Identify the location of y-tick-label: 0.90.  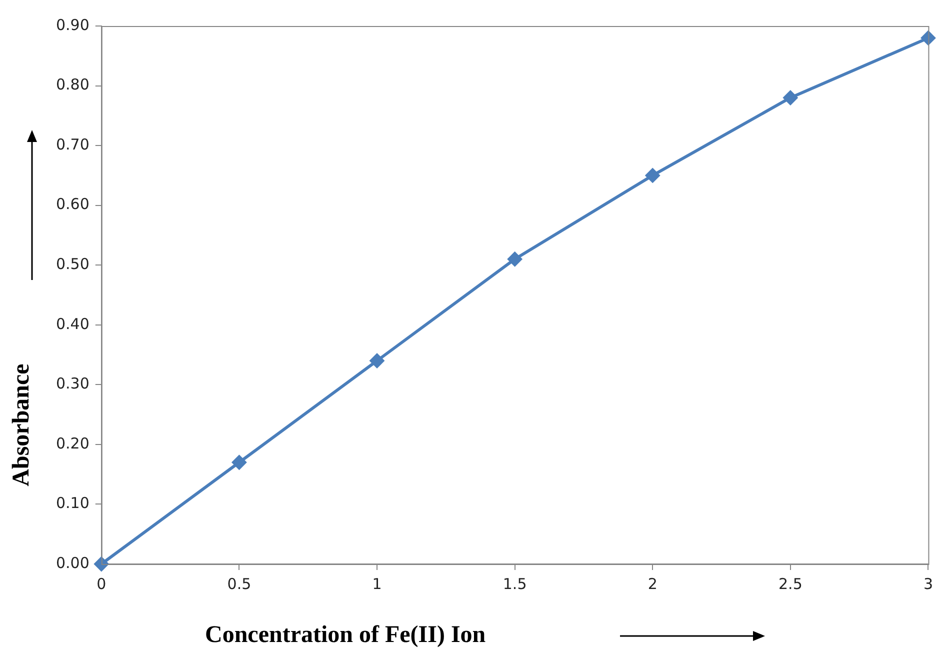
(73, 25).